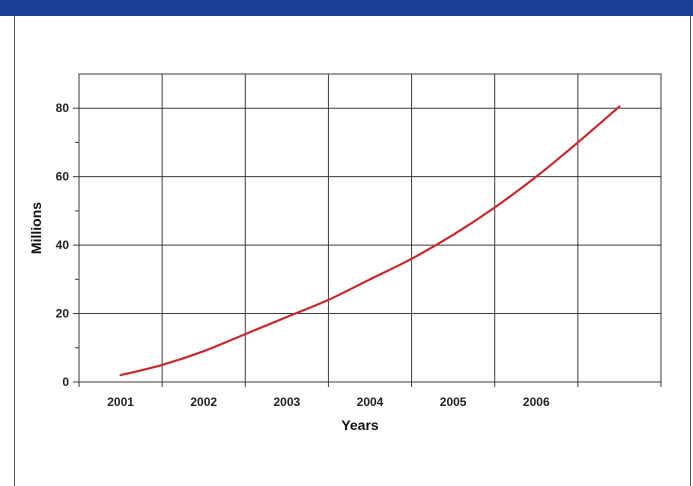 This screenshot has height=486, width=693. Describe the element at coordinates (370, 402) in the screenshot. I see `x-tick-label: 2004` at that location.